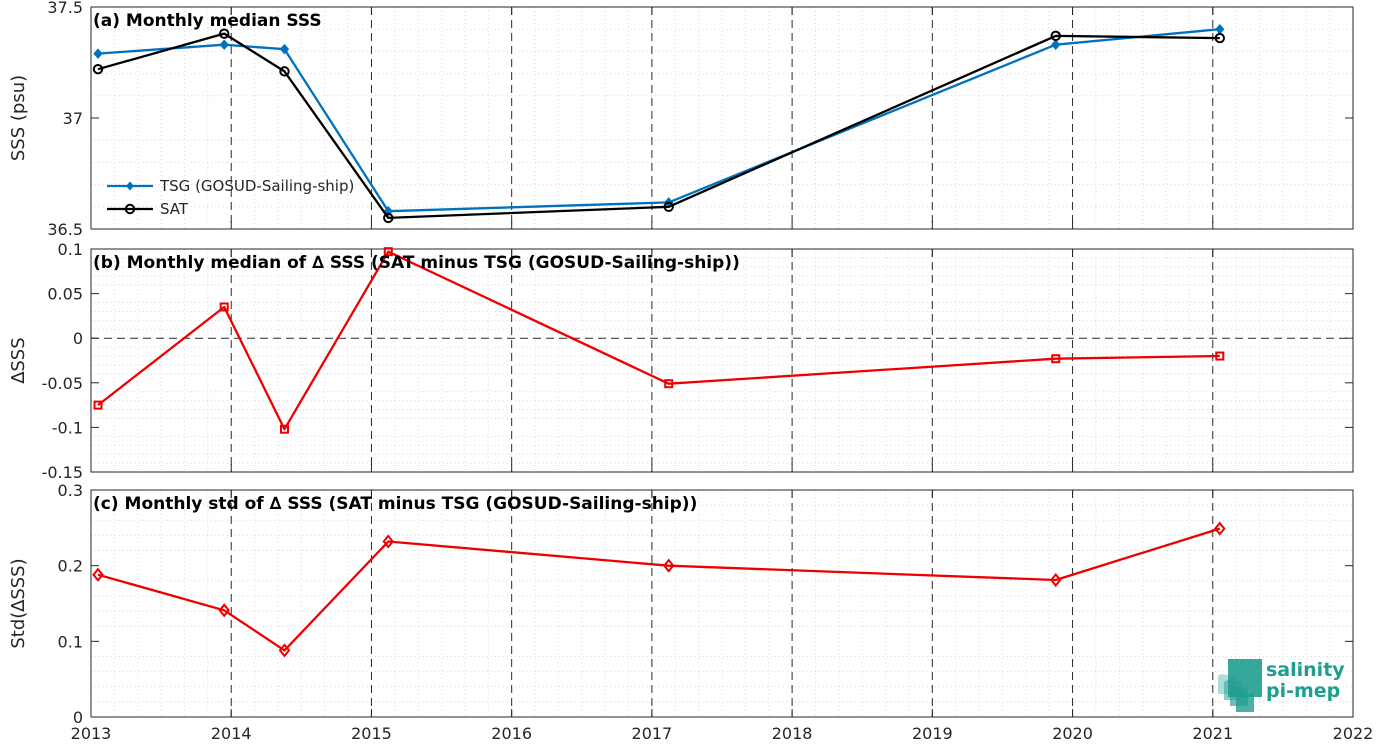 The height and width of the screenshot is (745, 1376). What do you see at coordinates (18, 360) in the screenshot?
I see `y-axis-label: ∆SSS` at bounding box center [18, 360].